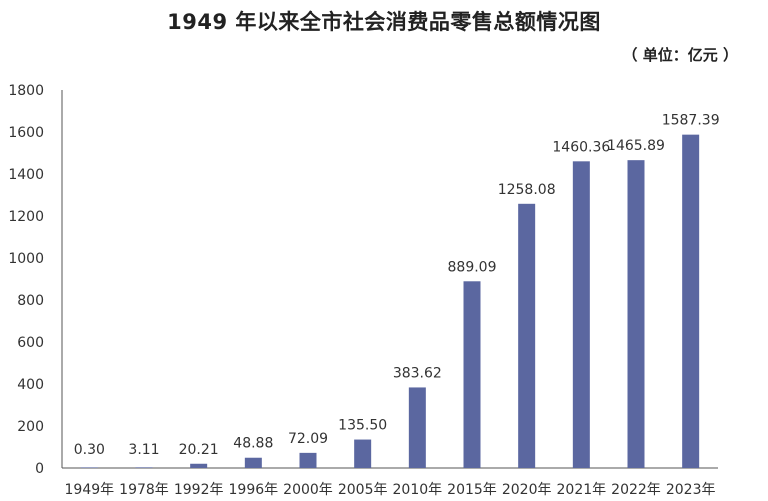  I want to click on chart-unit-subtitle: （ 单位：亿元 ）, so click(680, 55).